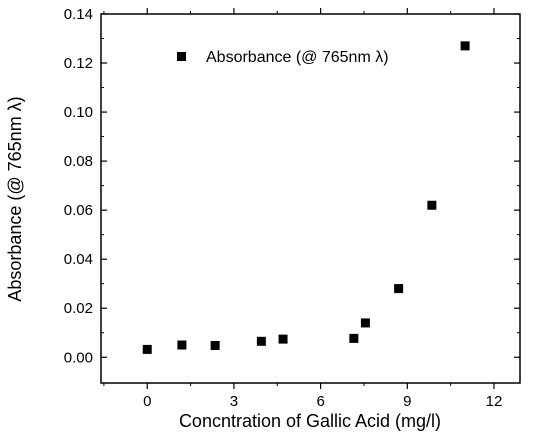 The width and height of the screenshot is (550, 440). I want to click on y-tick-label: 0.12, so click(78, 63).